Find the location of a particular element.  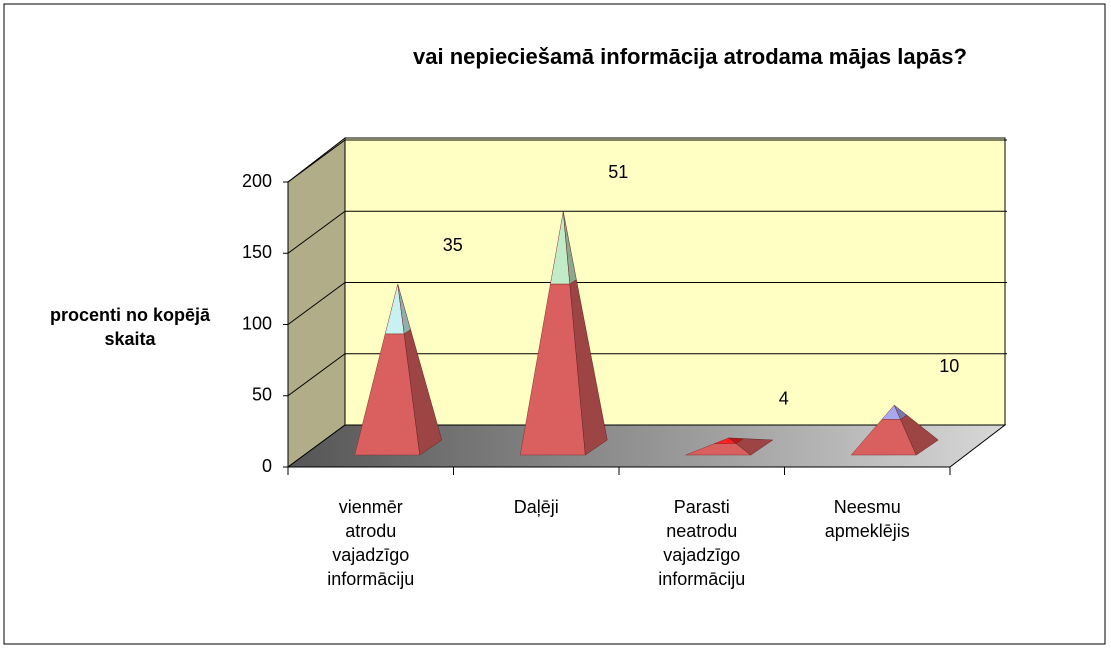

x-tick-label: Parasti neatrodu vajadzīgo informāciju is located at coordinates (702, 543).